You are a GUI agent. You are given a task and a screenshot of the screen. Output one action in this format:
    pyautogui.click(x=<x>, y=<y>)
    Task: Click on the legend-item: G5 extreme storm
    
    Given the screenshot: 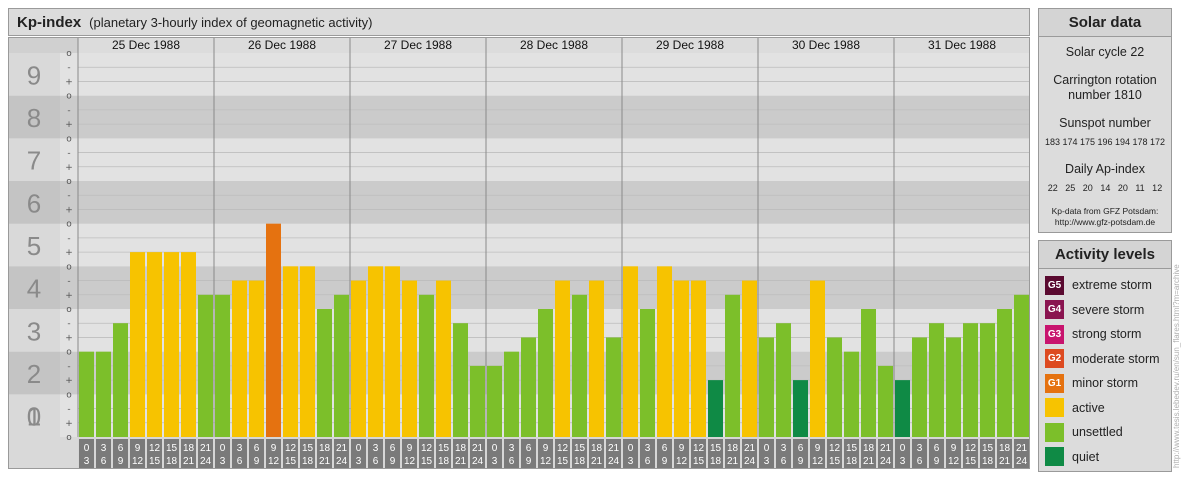 What is the action you would take?
    pyautogui.click(x=1098, y=285)
    